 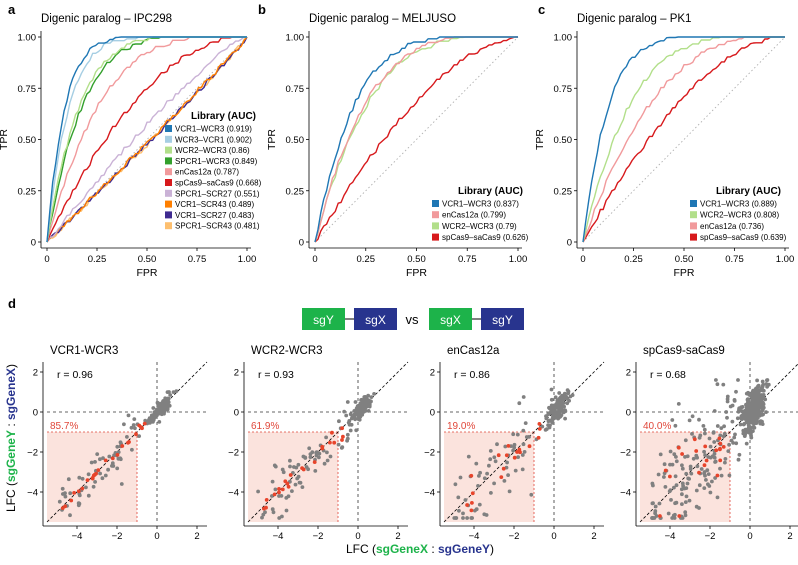 What do you see at coordinates (489, 477) in the screenshot?
I see `hit-region` at bounding box center [489, 477].